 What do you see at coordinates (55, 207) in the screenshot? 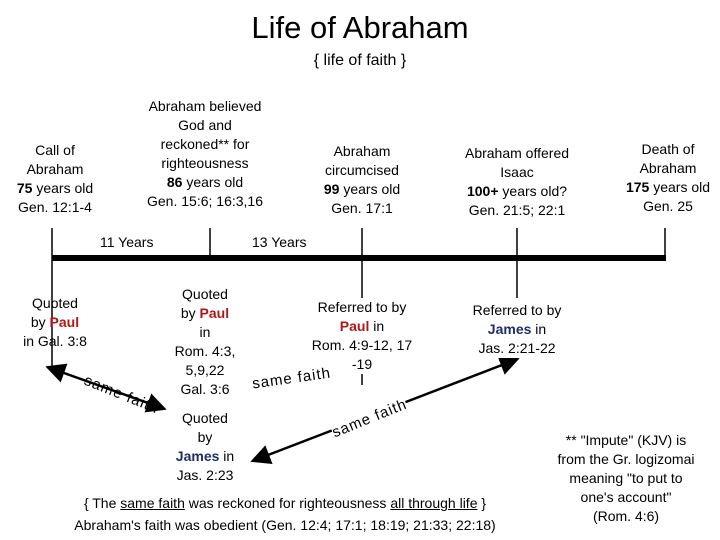
I see `reference: Gen. 12:1-4` at bounding box center [55, 207].